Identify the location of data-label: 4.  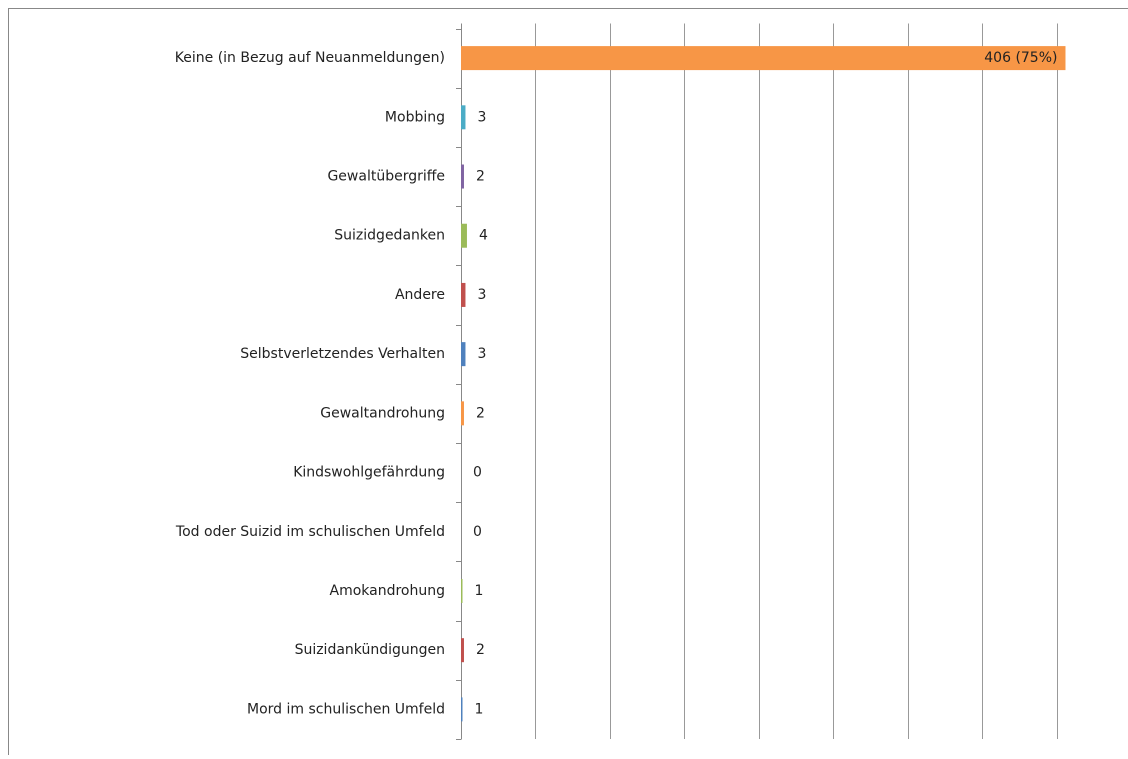
(483, 236).